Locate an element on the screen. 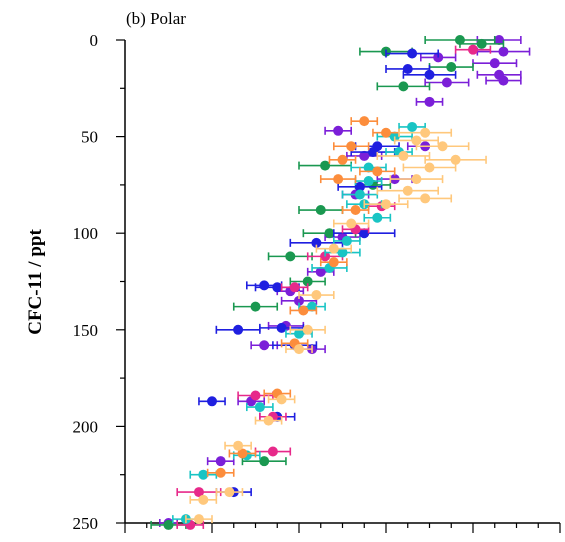 This screenshot has width=565, height=542. y-tick-label: 0 is located at coordinates (94, 40).